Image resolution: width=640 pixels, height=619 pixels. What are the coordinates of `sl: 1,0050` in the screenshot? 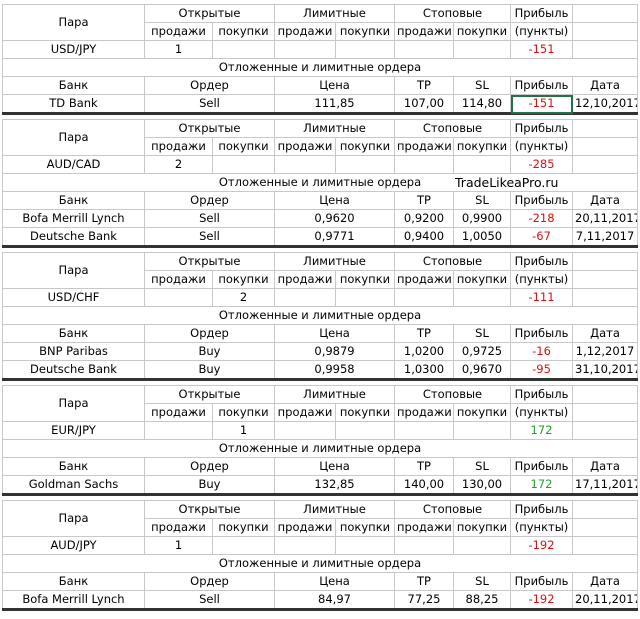 It's located at (482, 237).